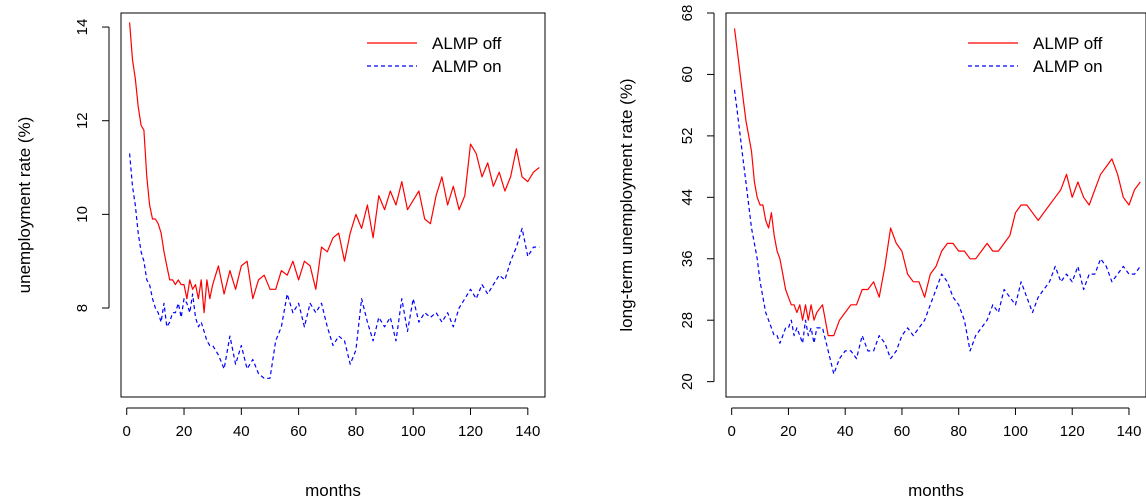 This screenshot has height=503, width=1146. I want to click on chart2-y-tick-label: 52, so click(687, 136).